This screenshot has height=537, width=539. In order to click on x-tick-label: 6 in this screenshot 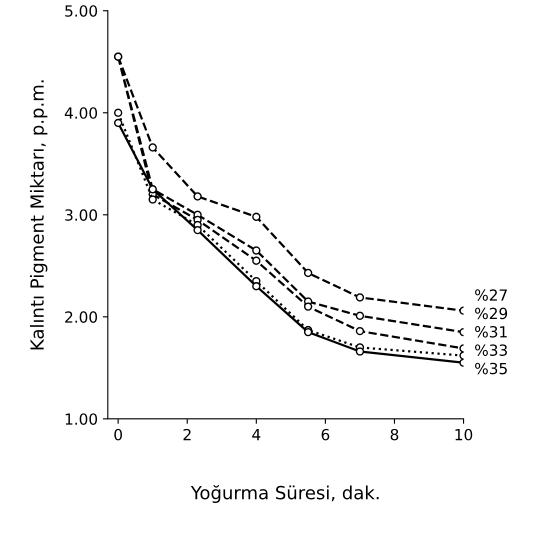, I will do `click(326, 434)`.